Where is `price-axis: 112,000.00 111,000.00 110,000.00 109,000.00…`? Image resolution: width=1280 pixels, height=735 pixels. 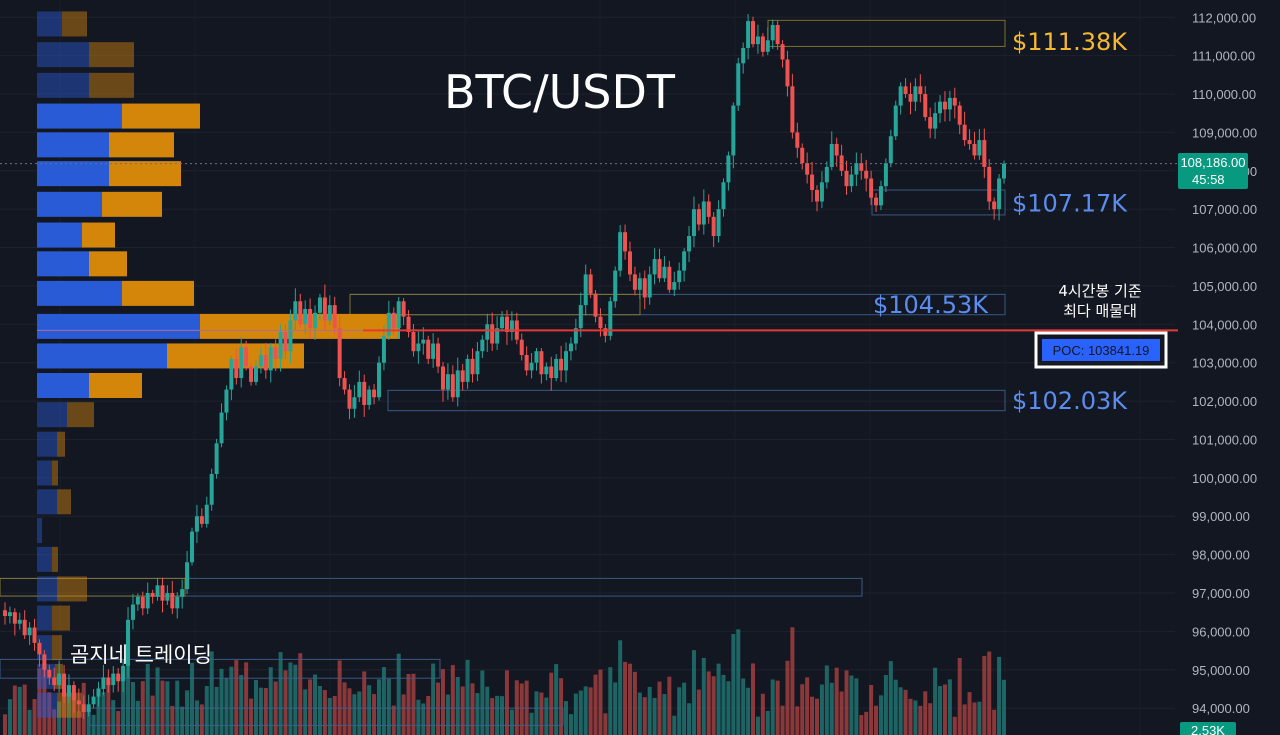
price-axis: 112,000.00 111,000.00 110,000.00 109,000.00… is located at coordinates (1224, 363).